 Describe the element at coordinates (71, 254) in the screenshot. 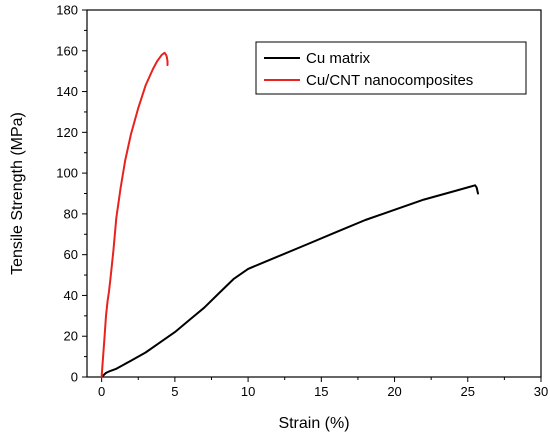

I see `y-tick-label: 60` at that location.